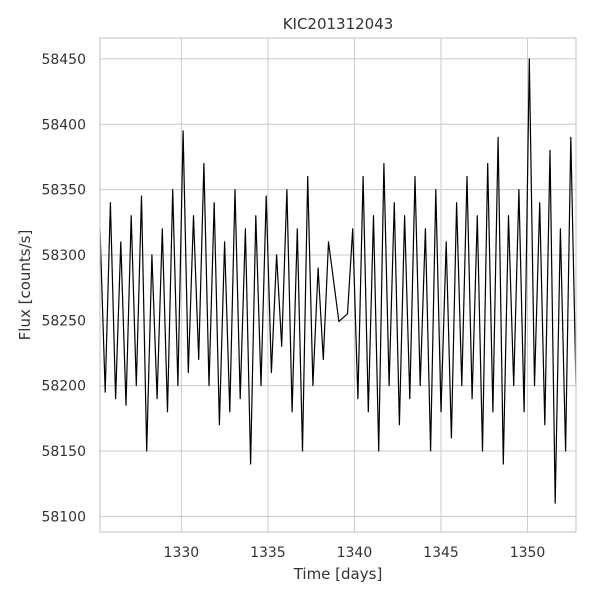 The image size is (600, 600). Describe the element at coordinates (63, 60) in the screenshot. I see `y-tick-label: 58450` at that location.